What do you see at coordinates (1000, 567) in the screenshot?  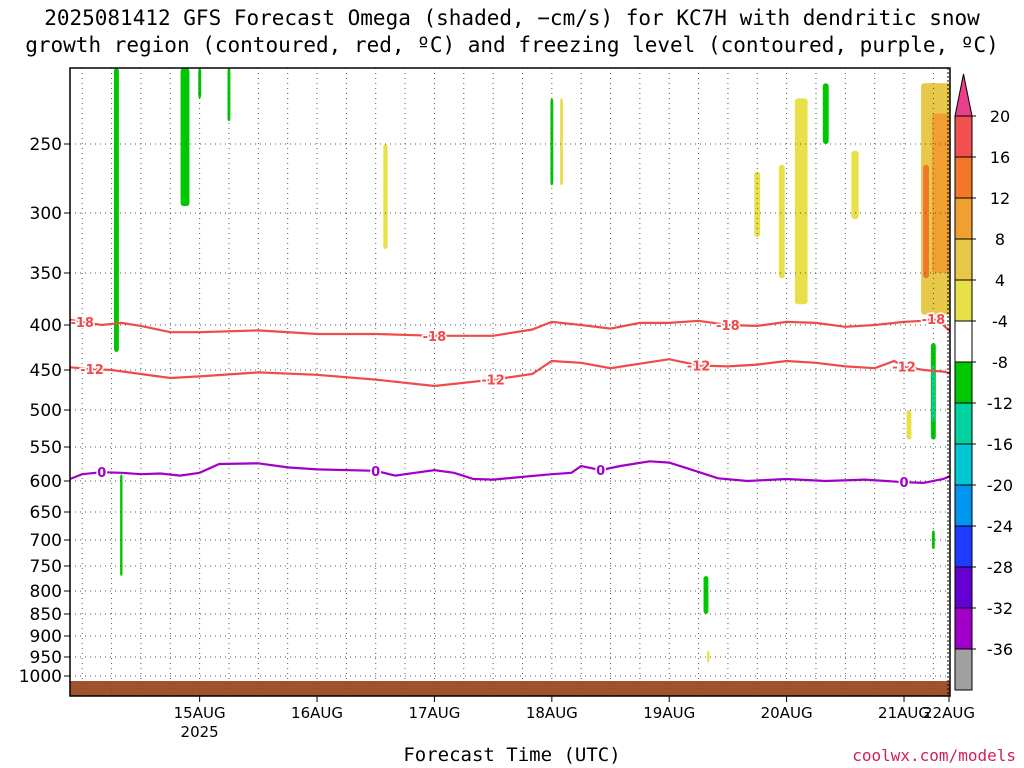 I see `colorbar-label-11: -28` at bounding box center [1000, 567].